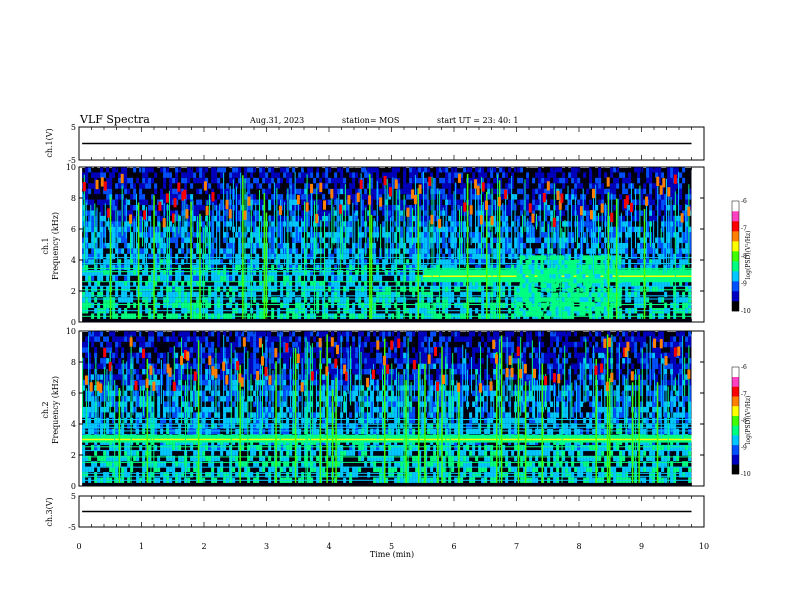 This screenshot has height=612, width=792. What do you see at coordinates (49, 142) in the screenshot?
I see `ch1-waveform-ylabel: ch.1(V)` at bounding box center [49, 142].